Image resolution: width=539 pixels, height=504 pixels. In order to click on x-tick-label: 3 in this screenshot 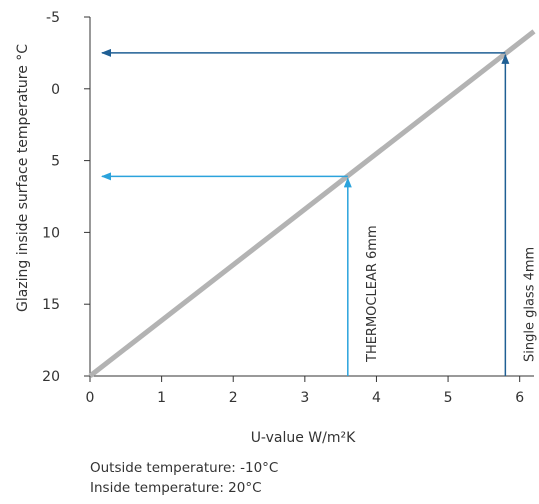, I will do `click(304, 398)`.